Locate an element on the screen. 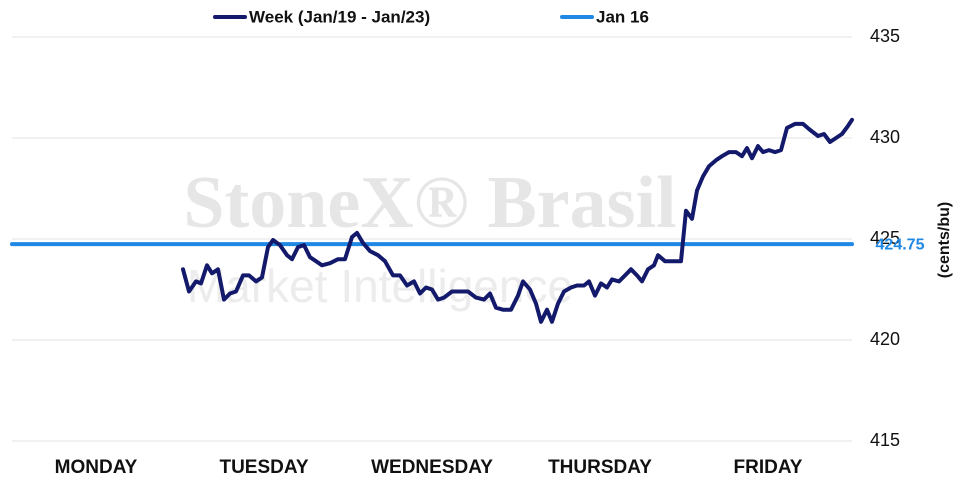 The width and height of the screenshot is (975, 485). x-tick-label: FRIDAY is located at coordinates (768, 467).